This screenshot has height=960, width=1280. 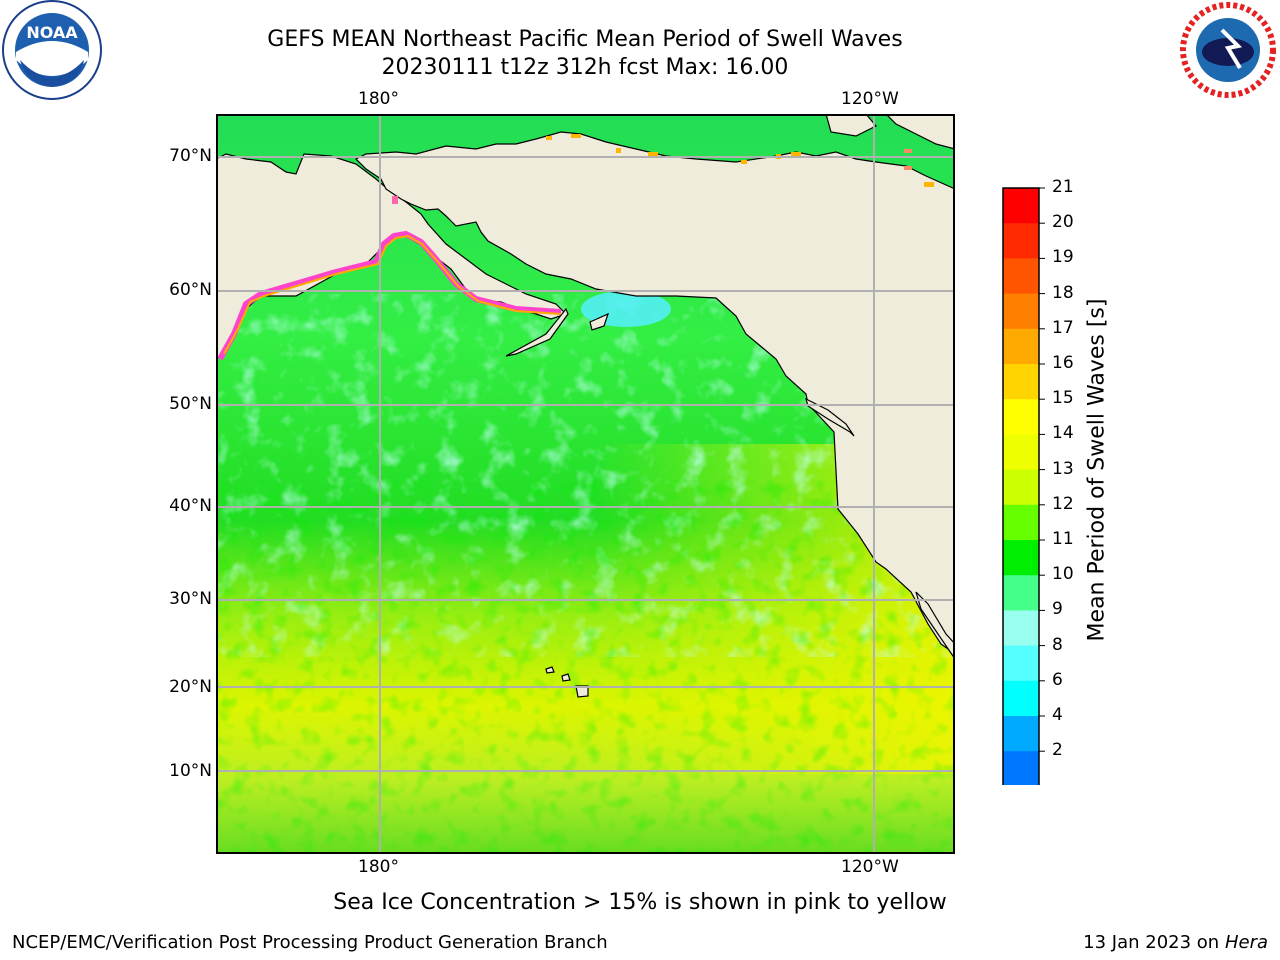 What do you see at coordinates (1246, 942) in the screenshot?
I see `footer-host: Hera` at bounding box center [1246, 942].